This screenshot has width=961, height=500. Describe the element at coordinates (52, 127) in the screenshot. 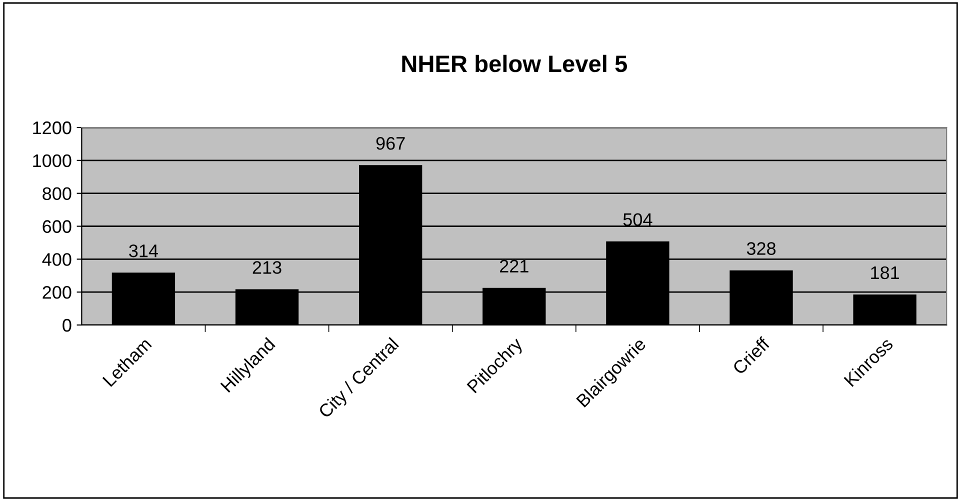

I see `y-tick-label: 1200` at that location.